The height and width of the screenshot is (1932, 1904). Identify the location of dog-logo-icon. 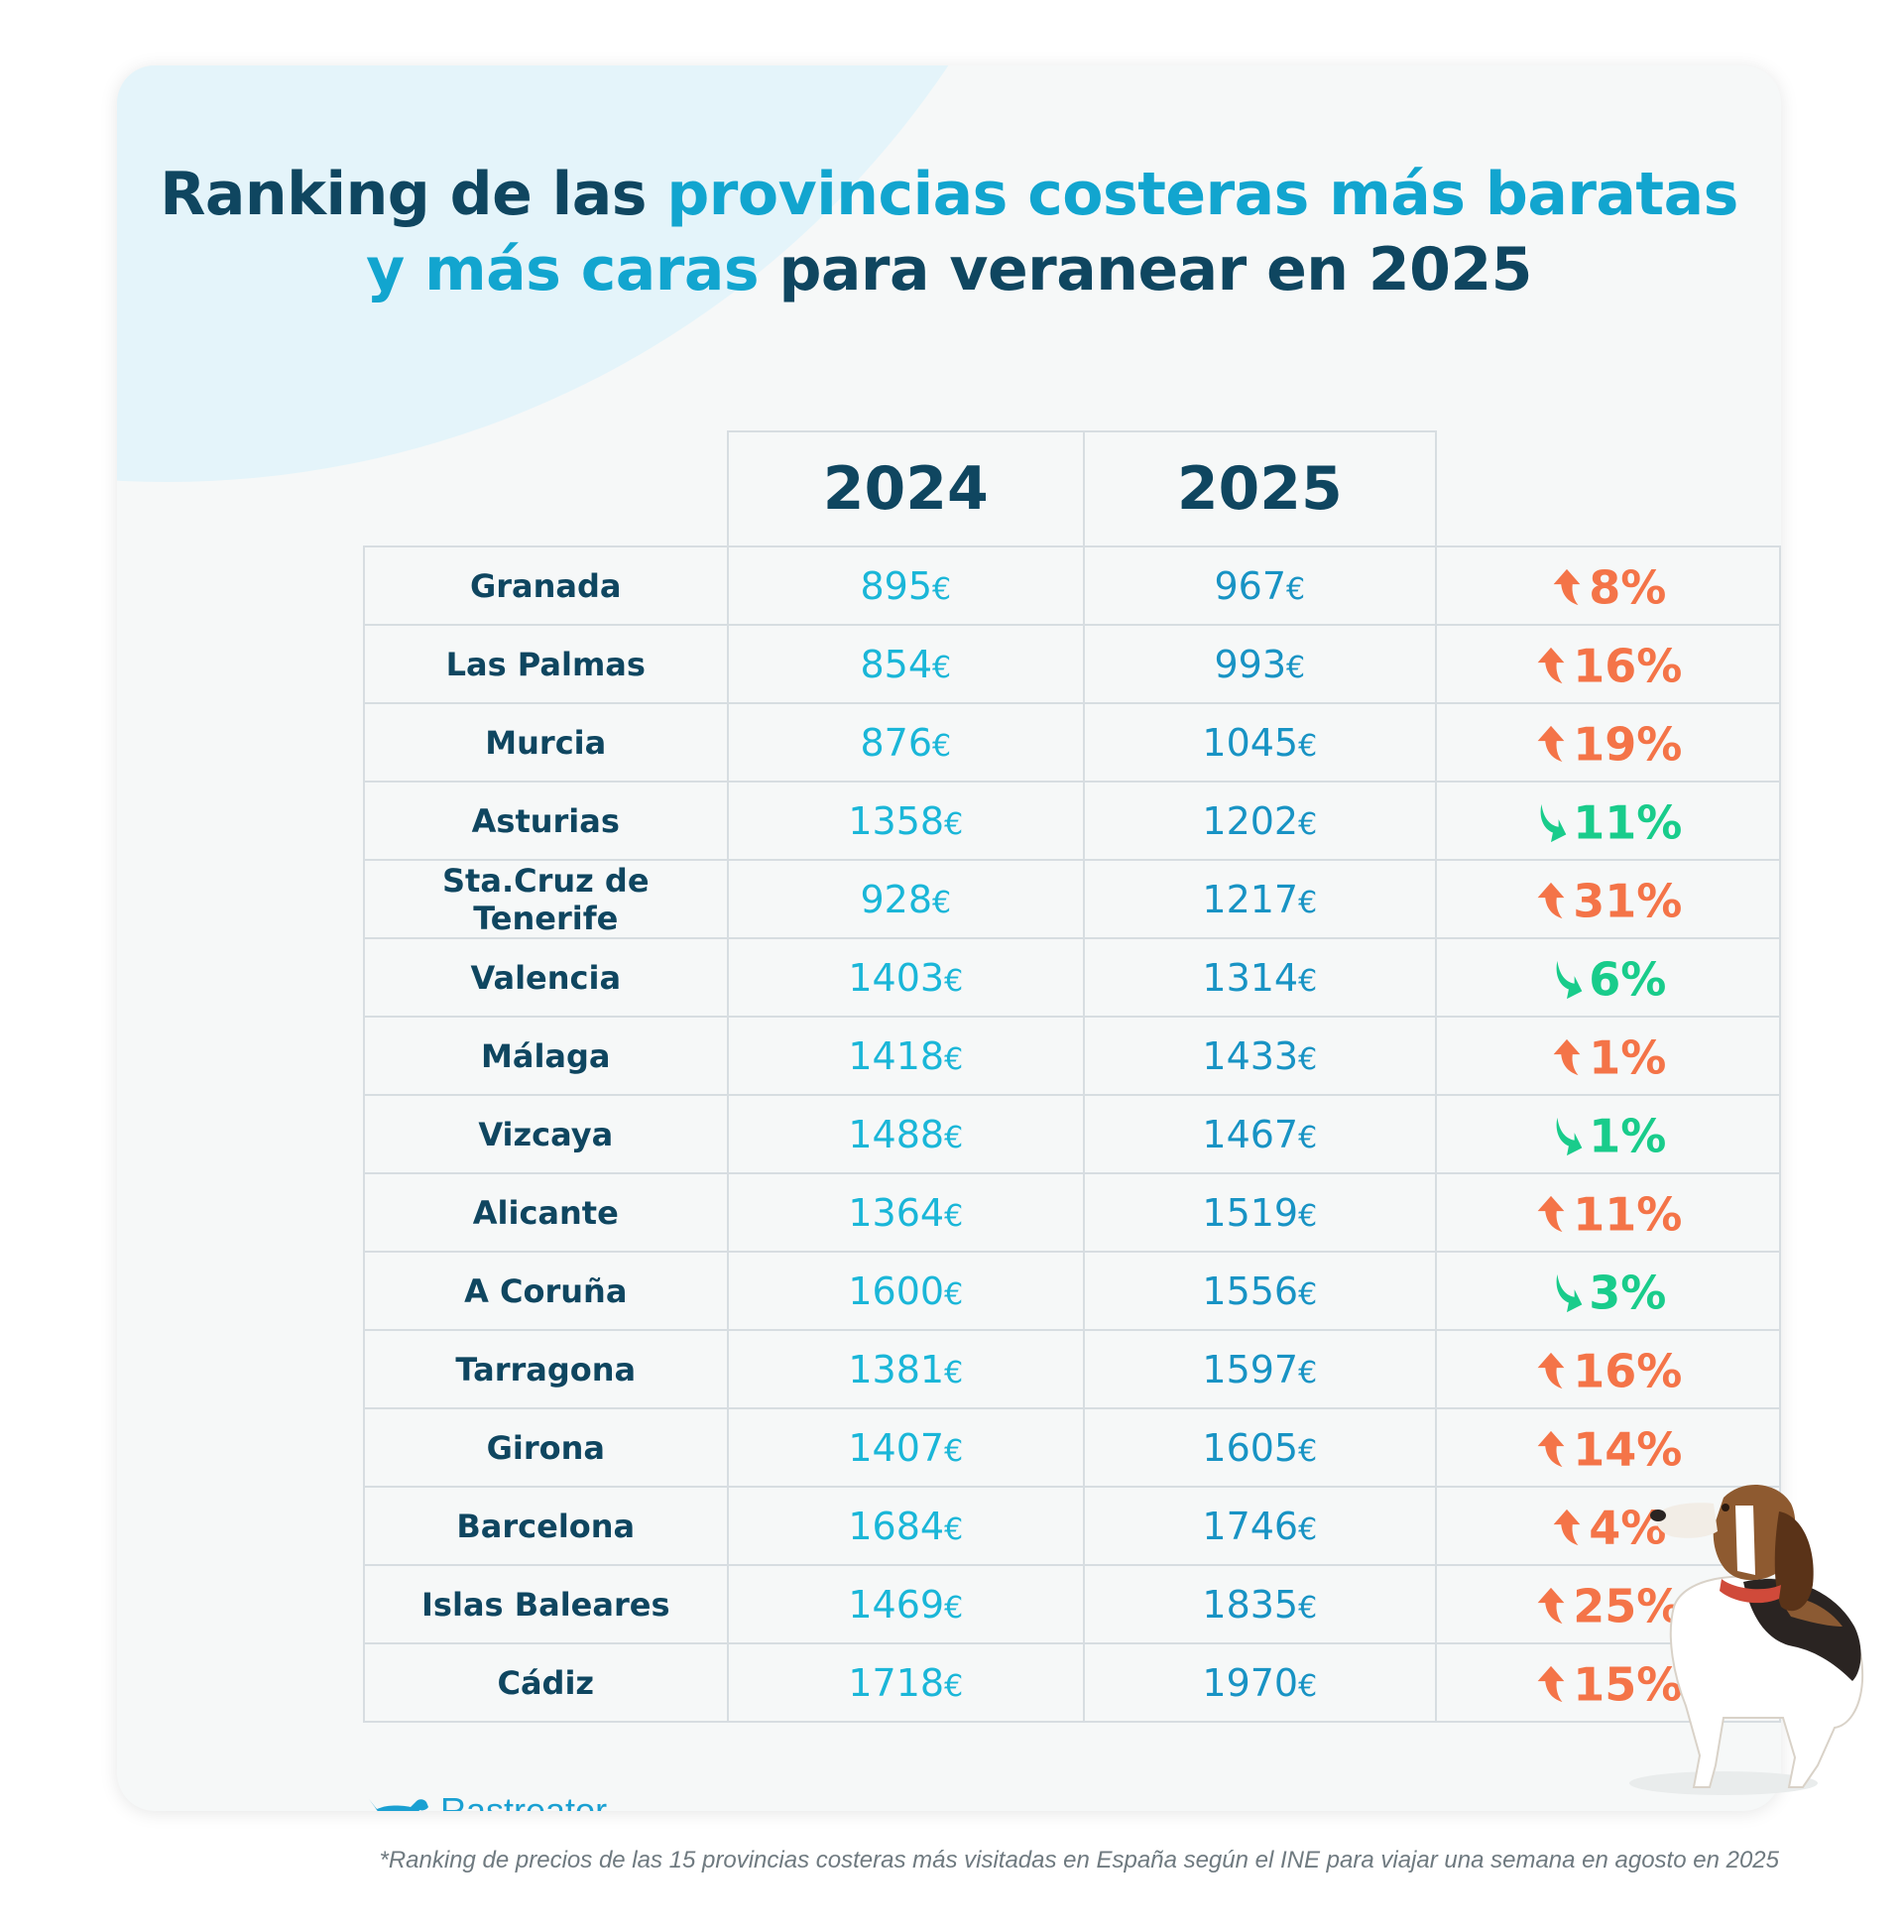
(398, 1805).